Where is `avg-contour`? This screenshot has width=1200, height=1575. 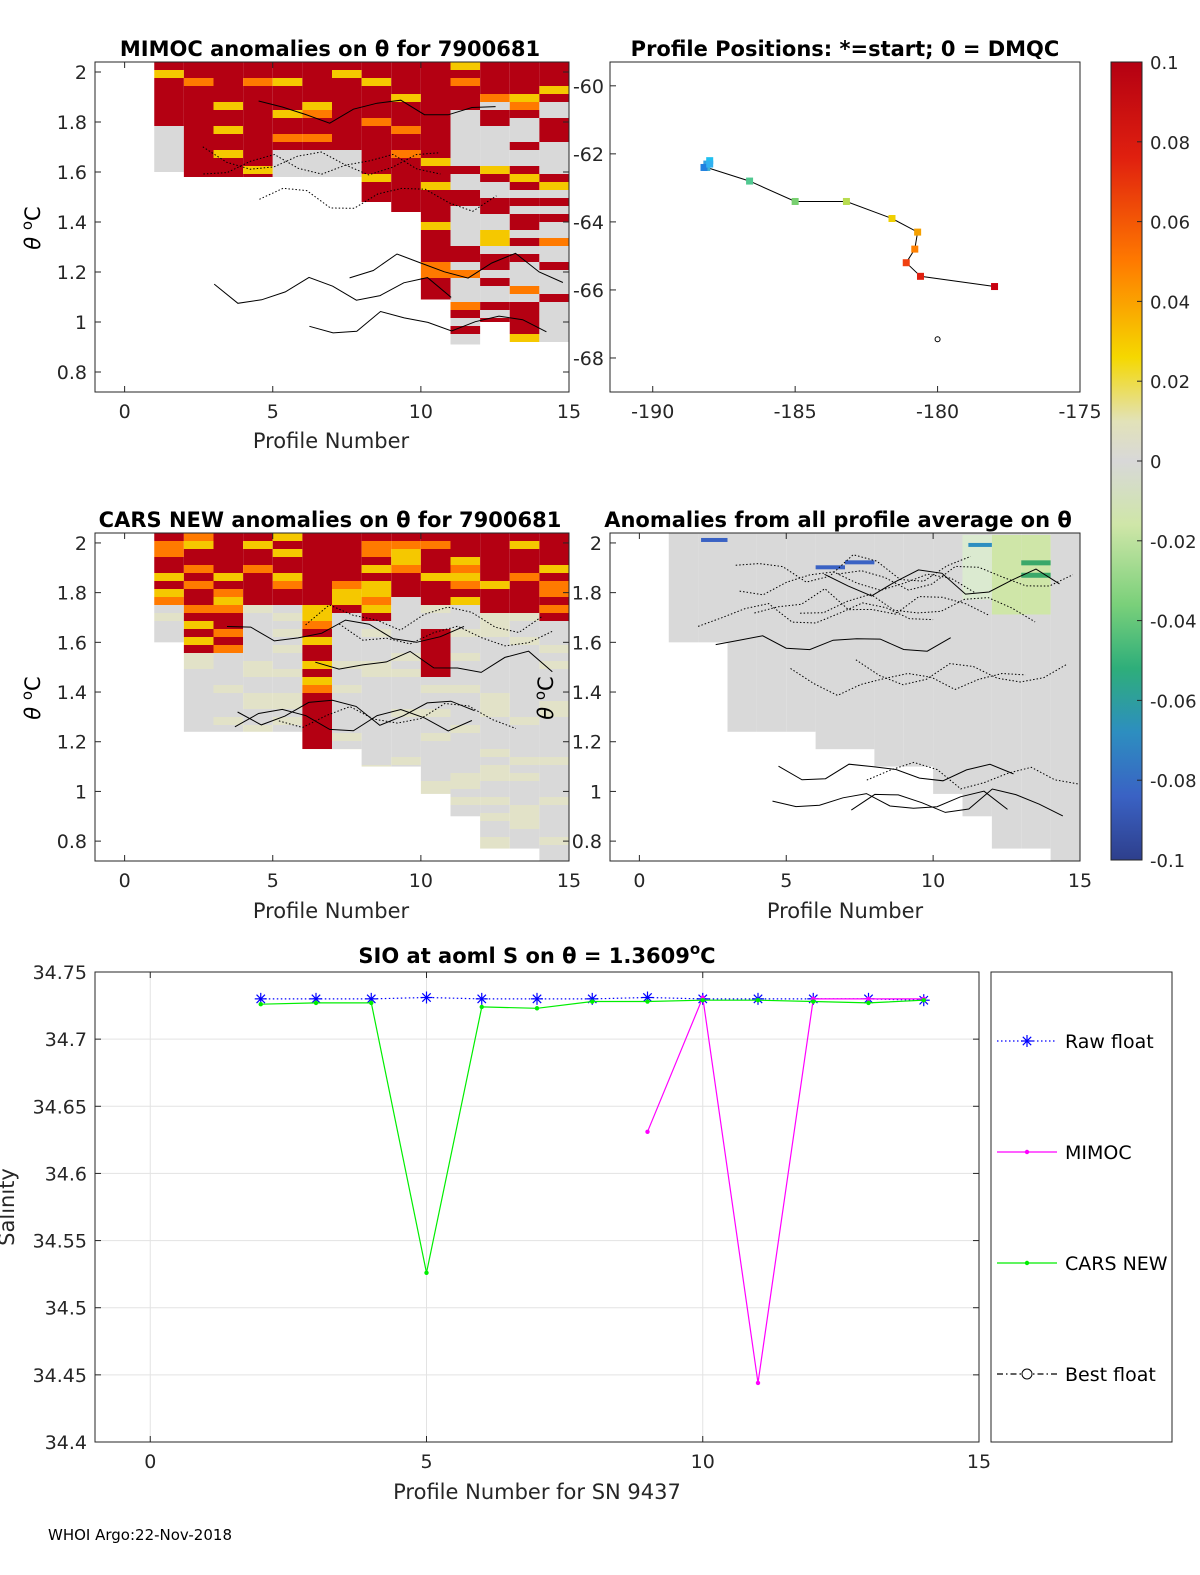
avg-contour is located at coordinates (896, 772).